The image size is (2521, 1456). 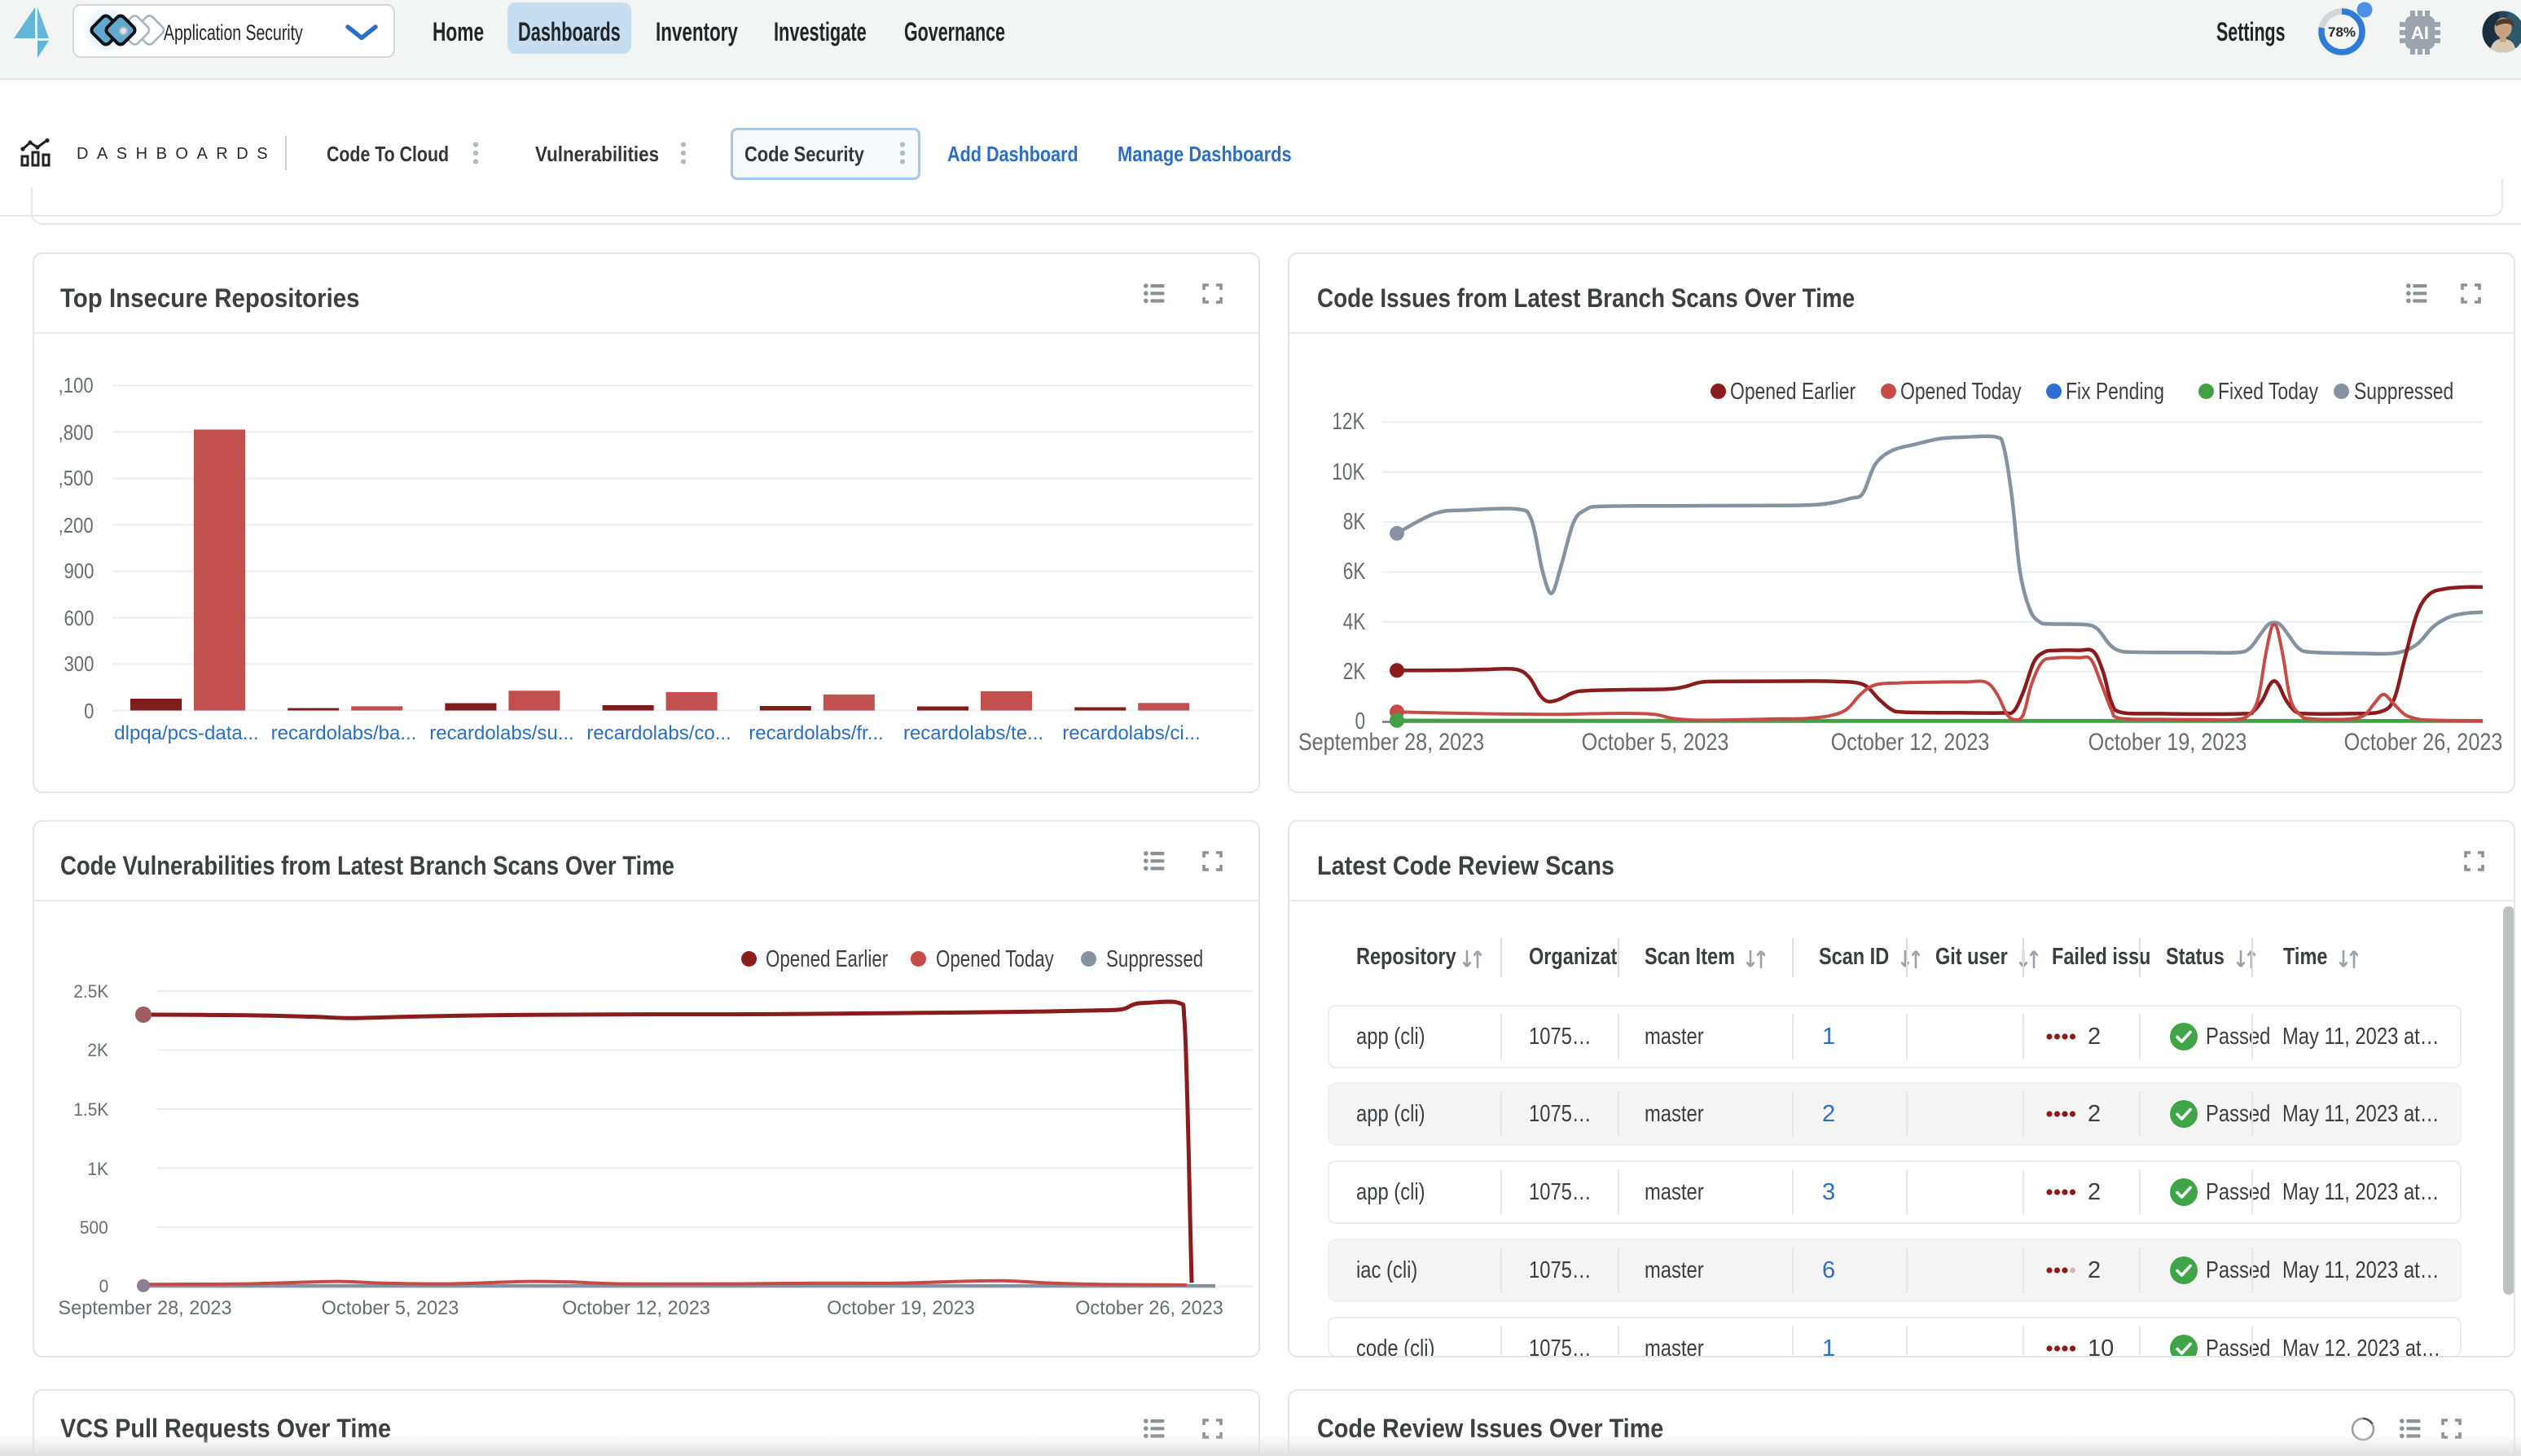 I want to click on svg-text: 78%, so click(x=2342, y=32).